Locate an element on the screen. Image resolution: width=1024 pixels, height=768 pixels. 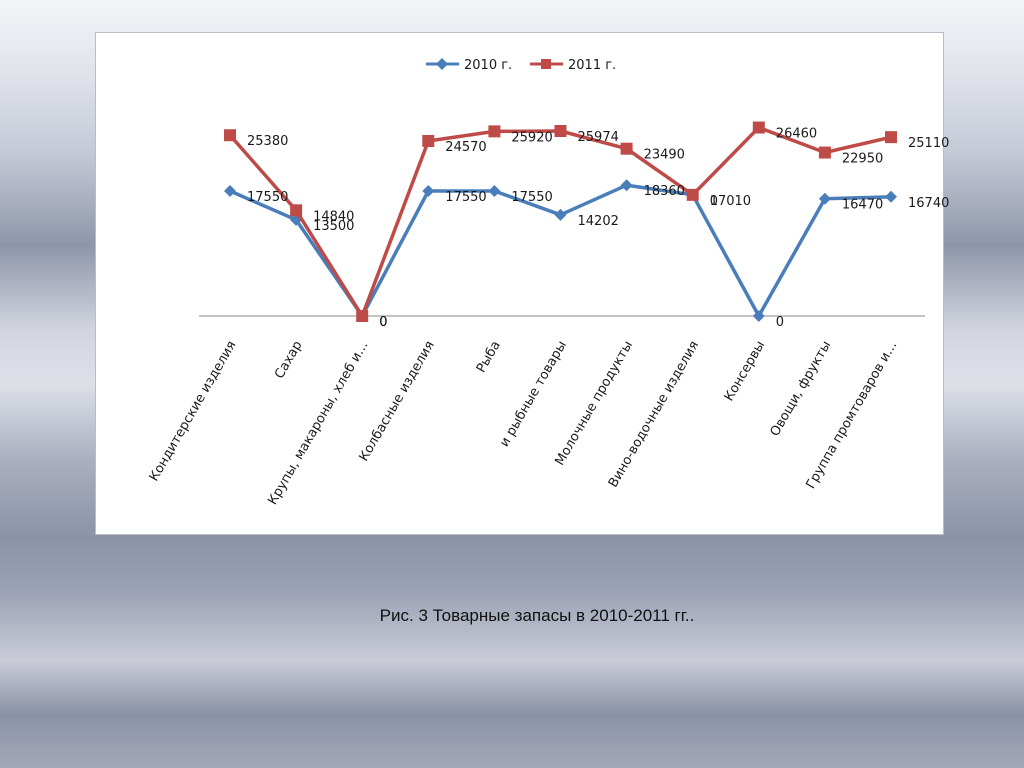
category-label-0: Кондитерские изделия is located at coordinates (193, 412).